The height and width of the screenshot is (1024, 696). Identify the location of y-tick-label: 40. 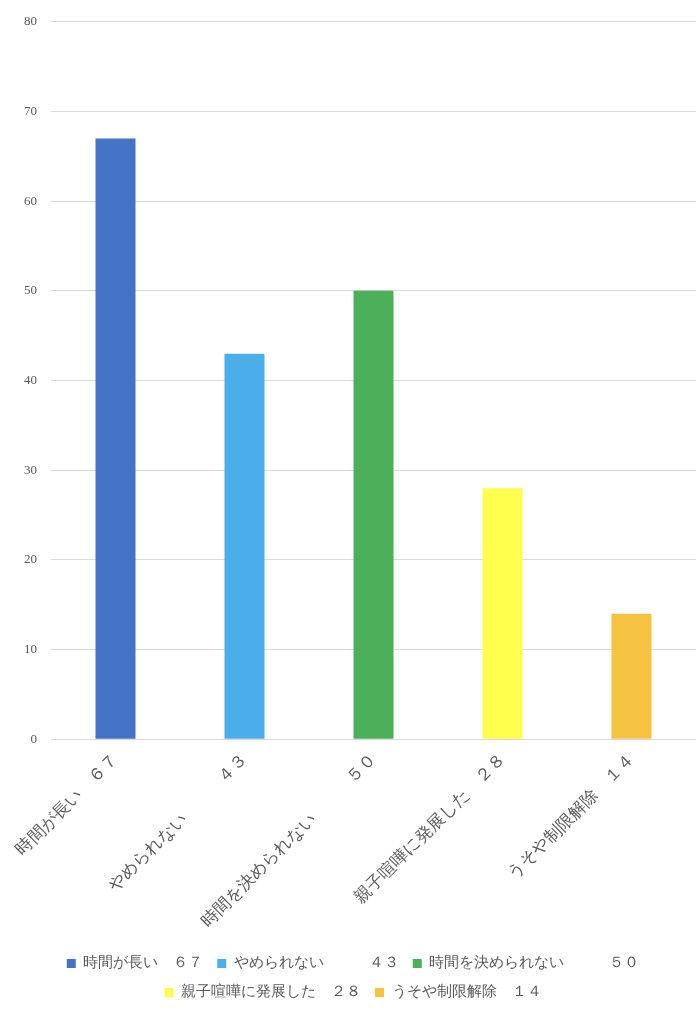
(30, 379).